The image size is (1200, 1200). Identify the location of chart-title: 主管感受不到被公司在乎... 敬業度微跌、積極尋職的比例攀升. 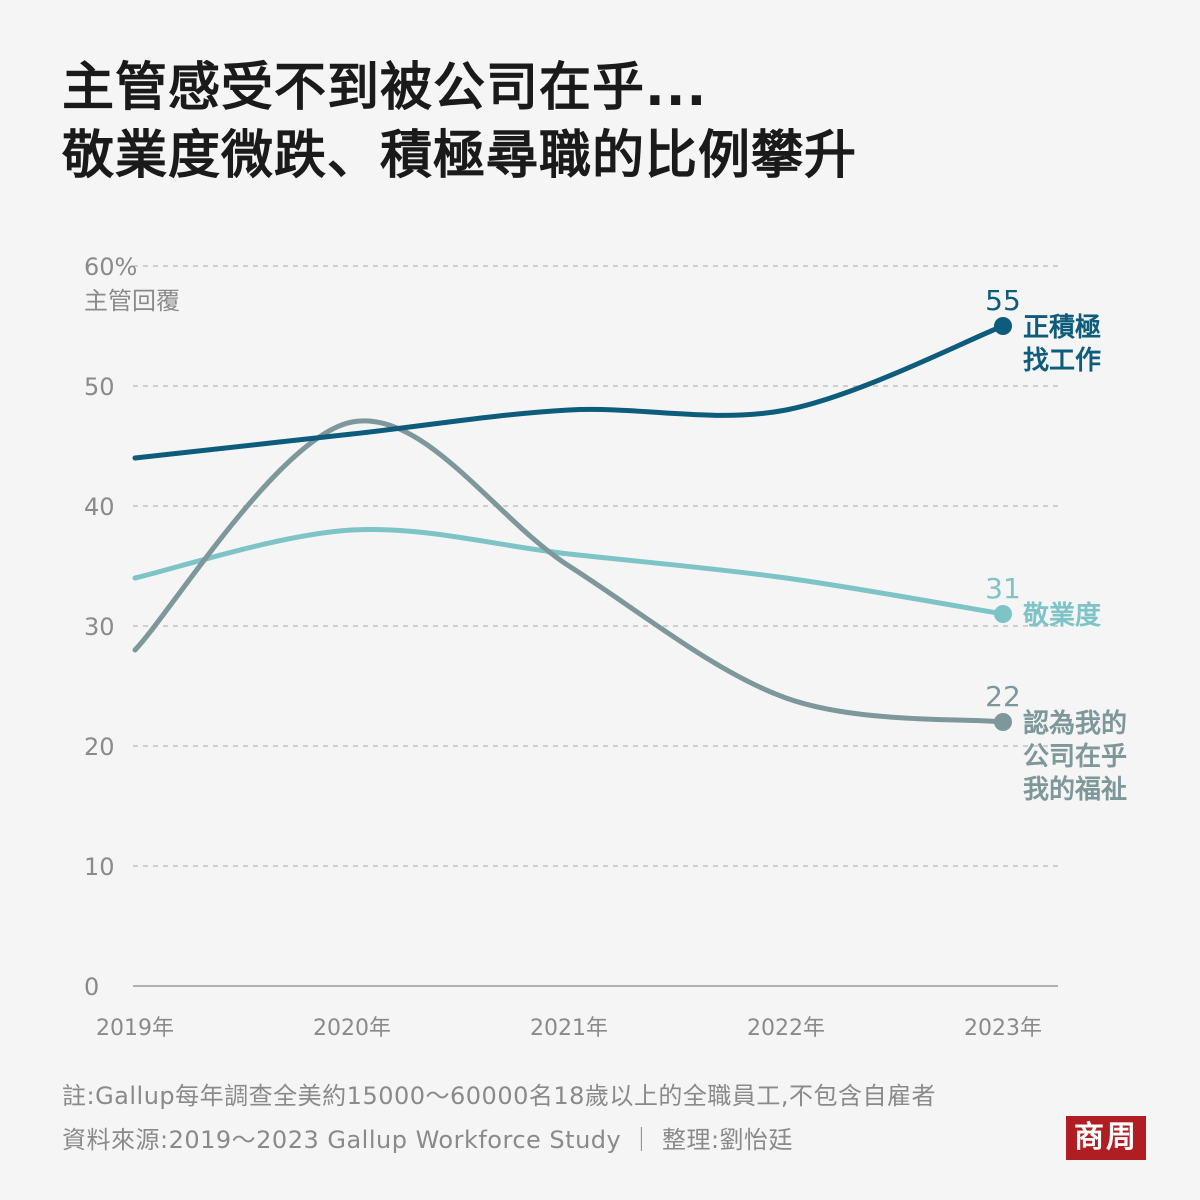
(459, 122).